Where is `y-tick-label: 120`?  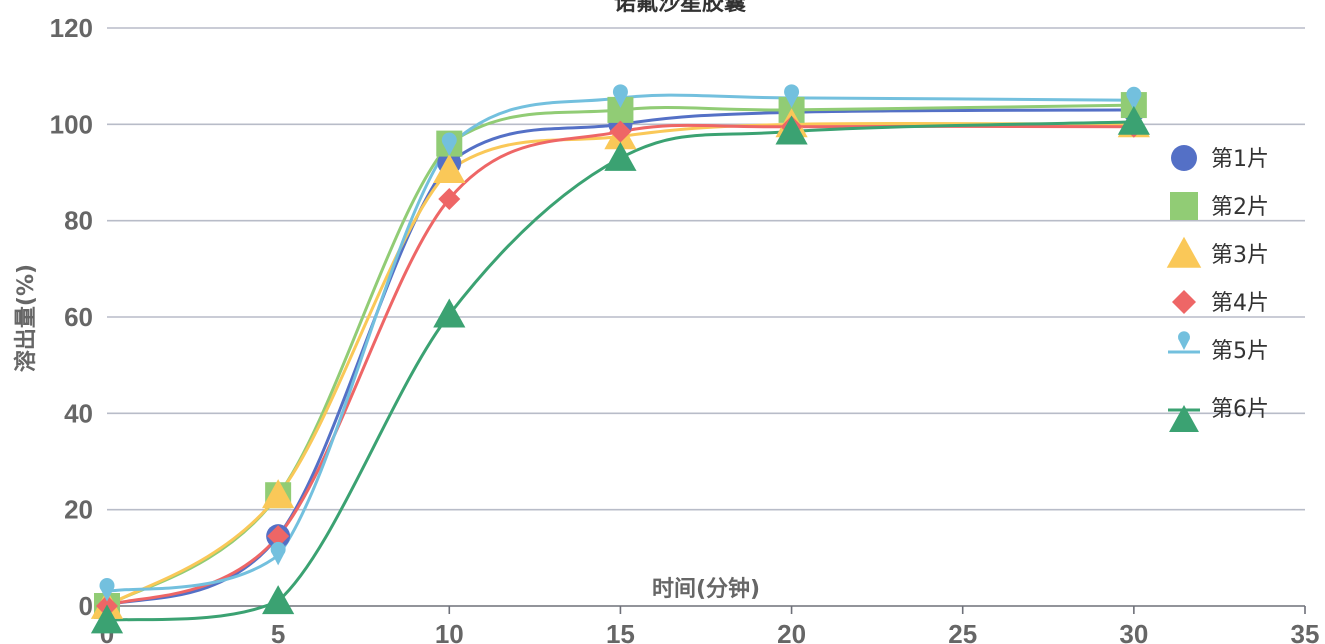
y-tick-label: 120 is located at coordinates (71, 28).